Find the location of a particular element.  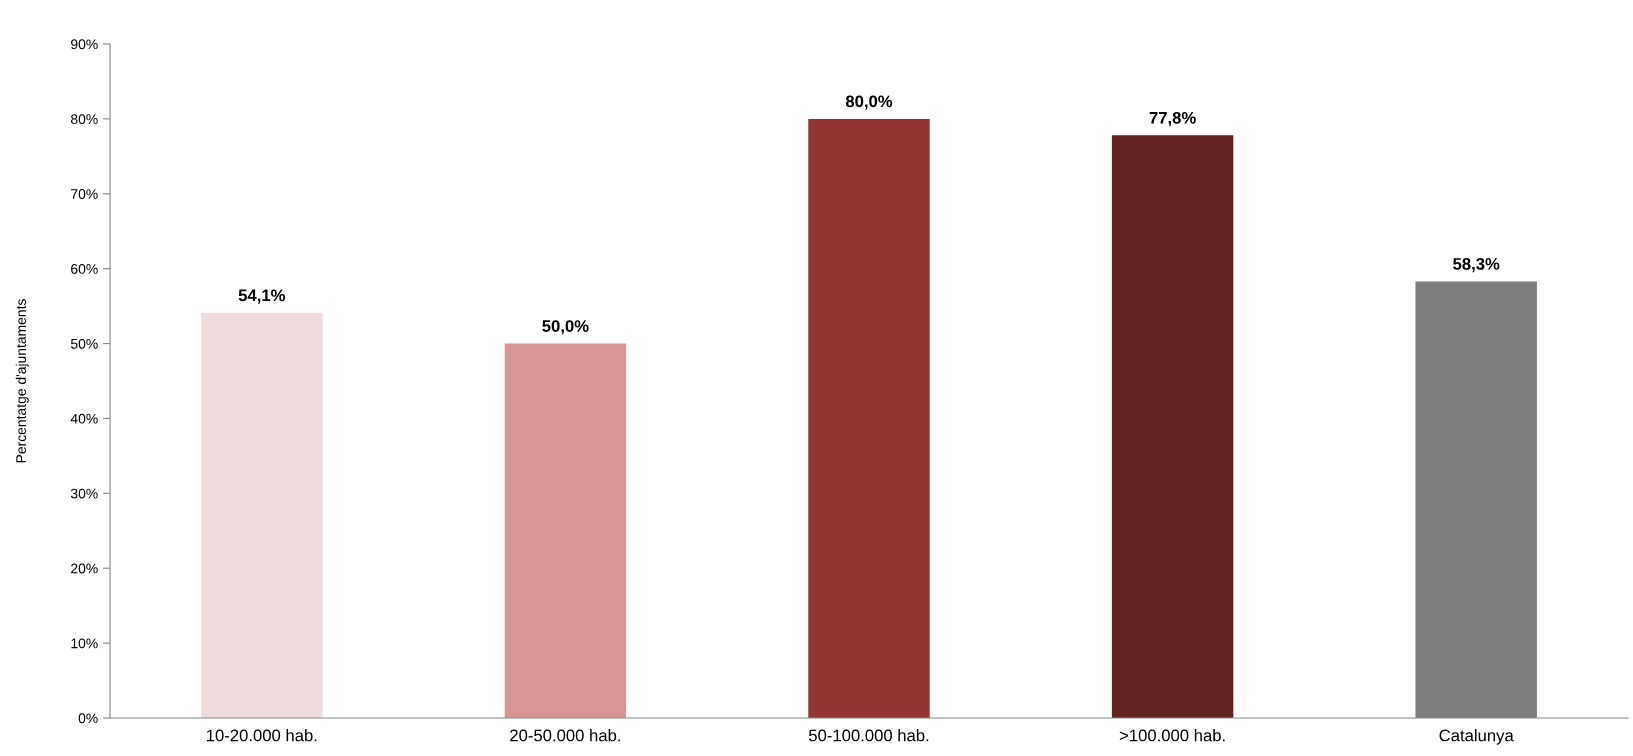

y-tick-label: 70% is located at coordinates (84, 194).